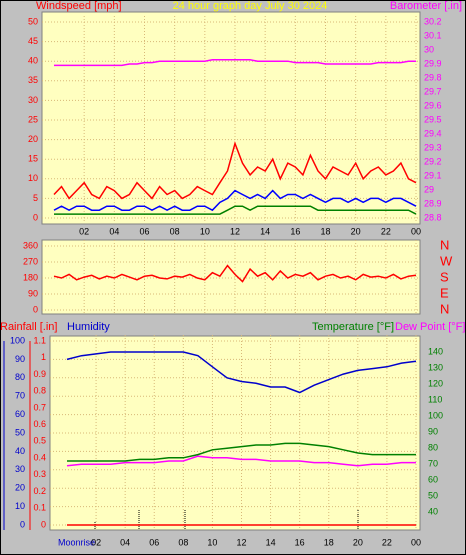 The height and width of the screenshot is (555, 466). I want to click on y3-tick-label: 1.1, so click(39, 340).